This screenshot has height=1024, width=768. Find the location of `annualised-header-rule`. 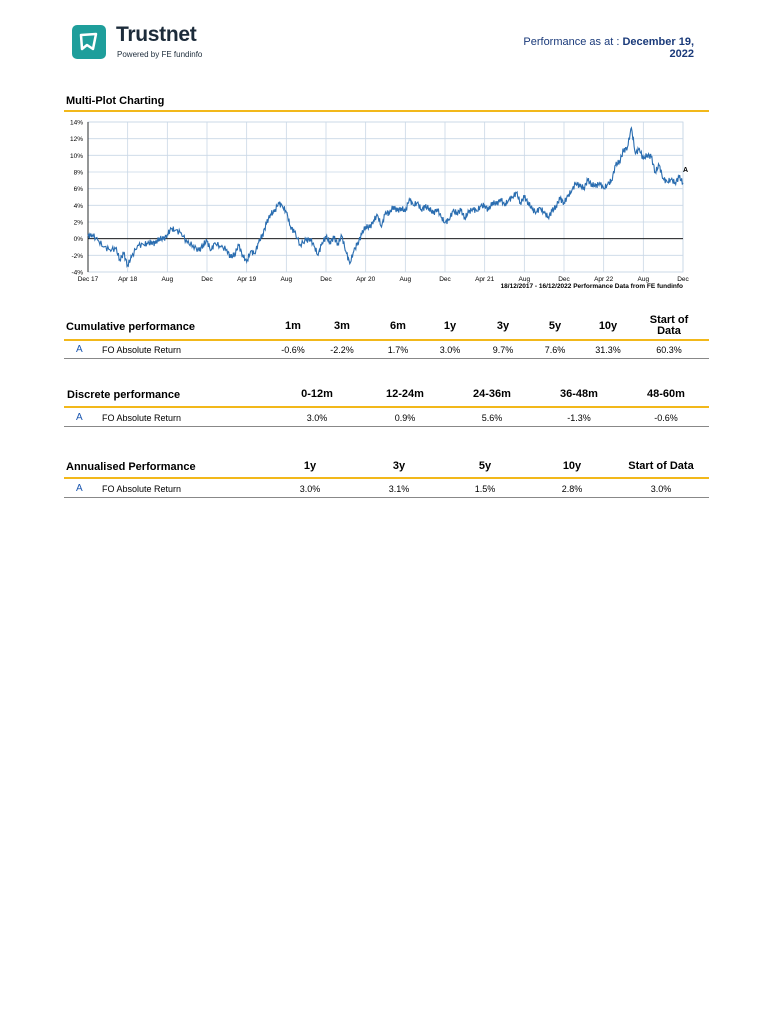

annualised-header-rule is located at coordinates (386, 478).